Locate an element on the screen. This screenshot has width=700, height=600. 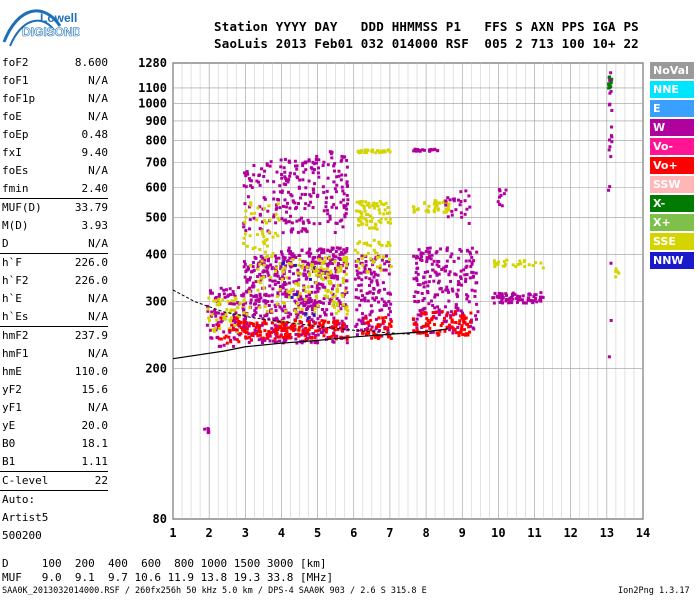
y-tick-label: 1100 is located at coordinates (152, 88).